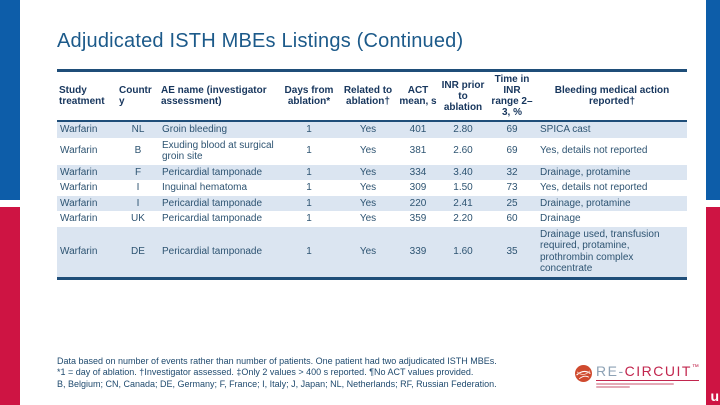  I want to click on recircuit-logo: RE-CIRCUIT™, so click(637, 376).